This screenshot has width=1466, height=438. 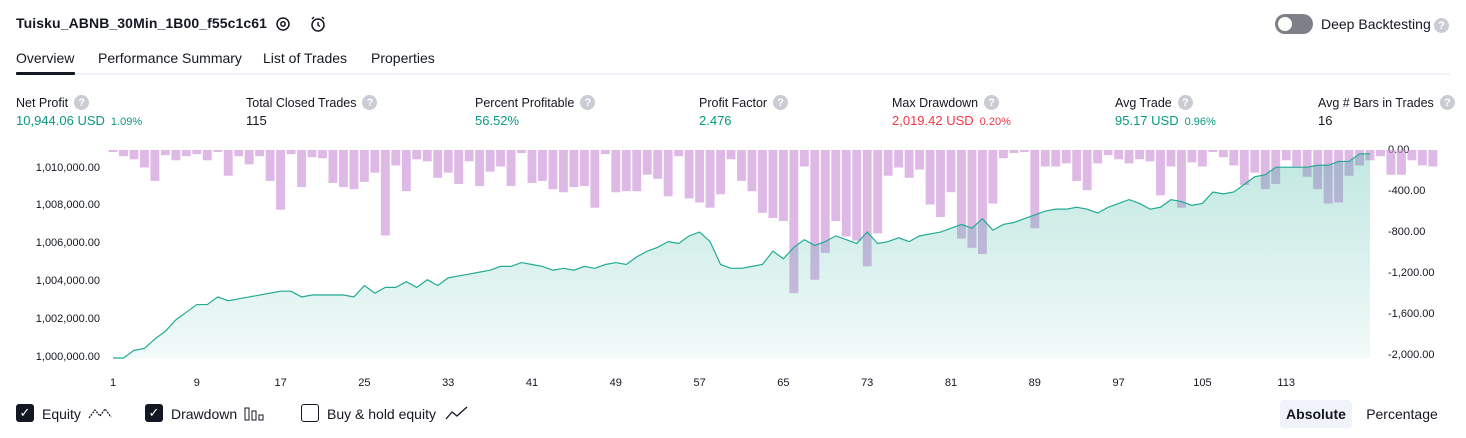 I want to click on equity-legend-label: Equity, so click(x=61, y=414).